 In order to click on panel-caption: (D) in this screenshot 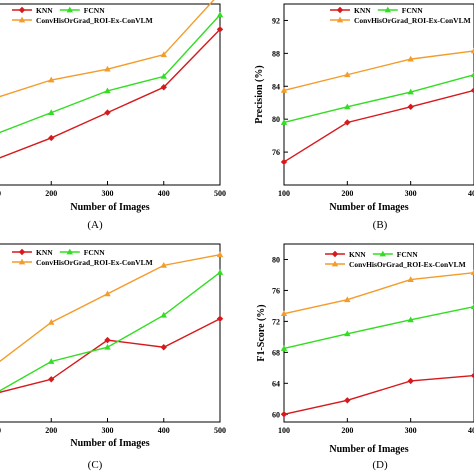, I will do `click(380, 465)`.